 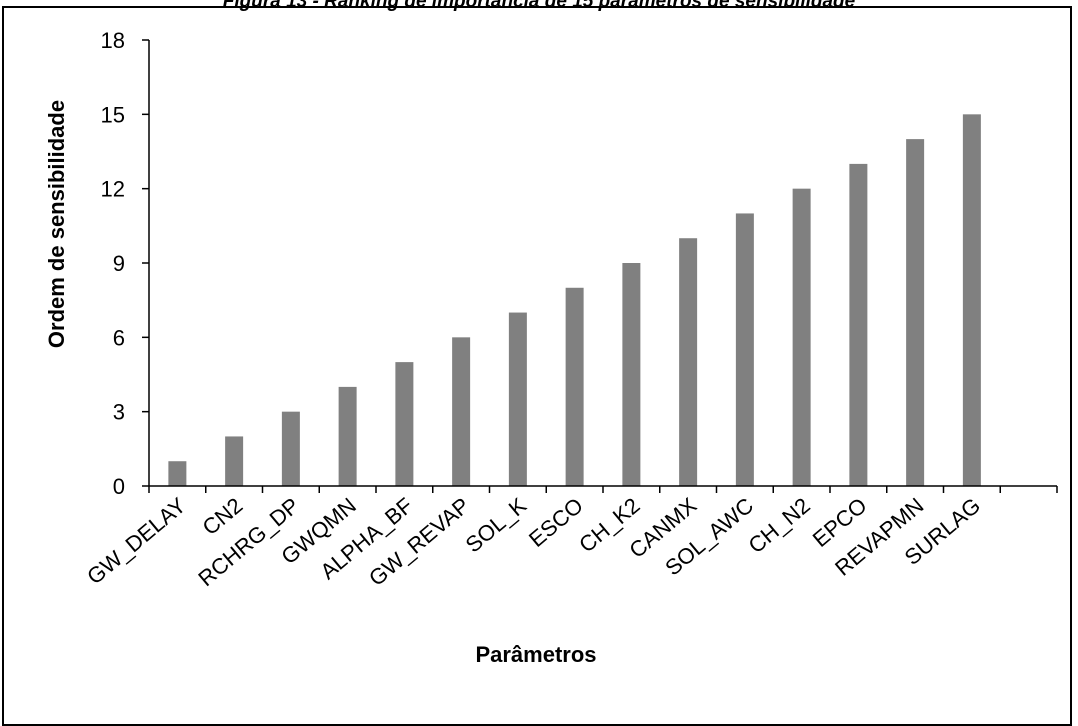 I want to click on bar-esco, so click(x=574, y=386).